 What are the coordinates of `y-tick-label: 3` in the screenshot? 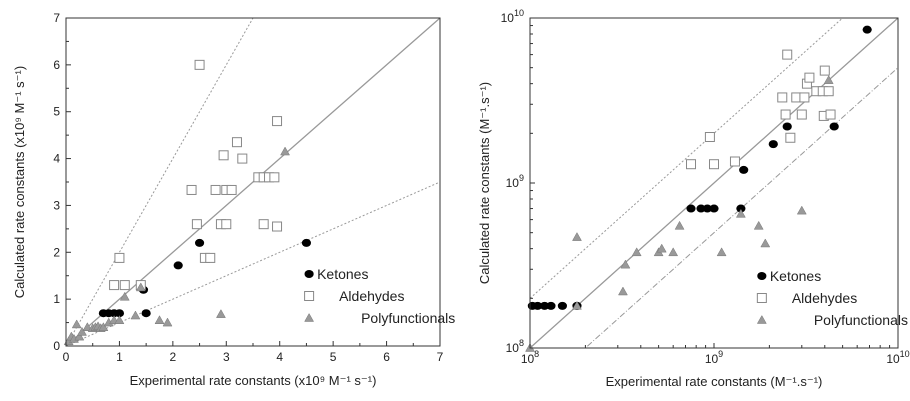 It's located at (56, 205).